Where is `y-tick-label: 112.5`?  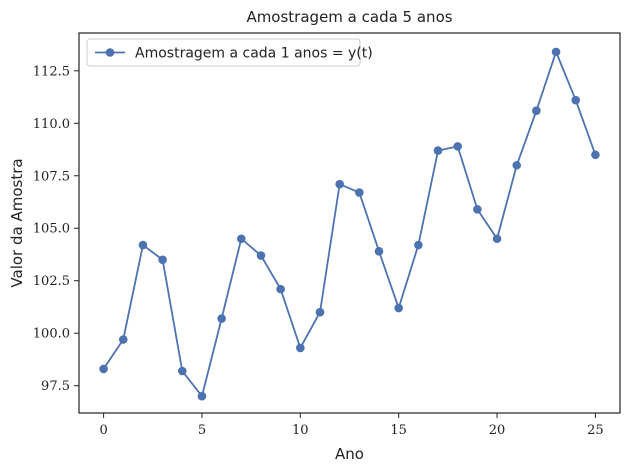
y-tick-label: 112.5 is located at coordinates (51, 71).